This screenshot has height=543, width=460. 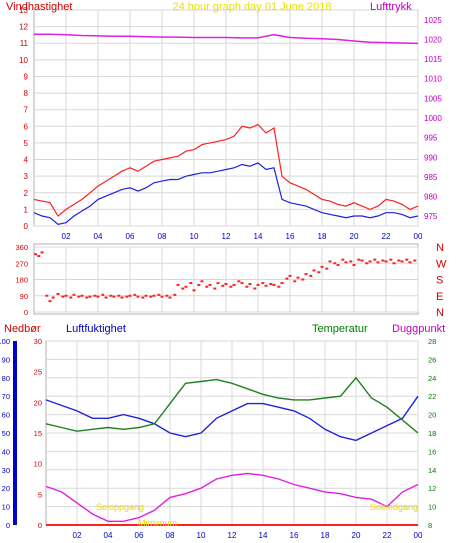 I want to click on compass-label: S, so click(x=439, y=281).